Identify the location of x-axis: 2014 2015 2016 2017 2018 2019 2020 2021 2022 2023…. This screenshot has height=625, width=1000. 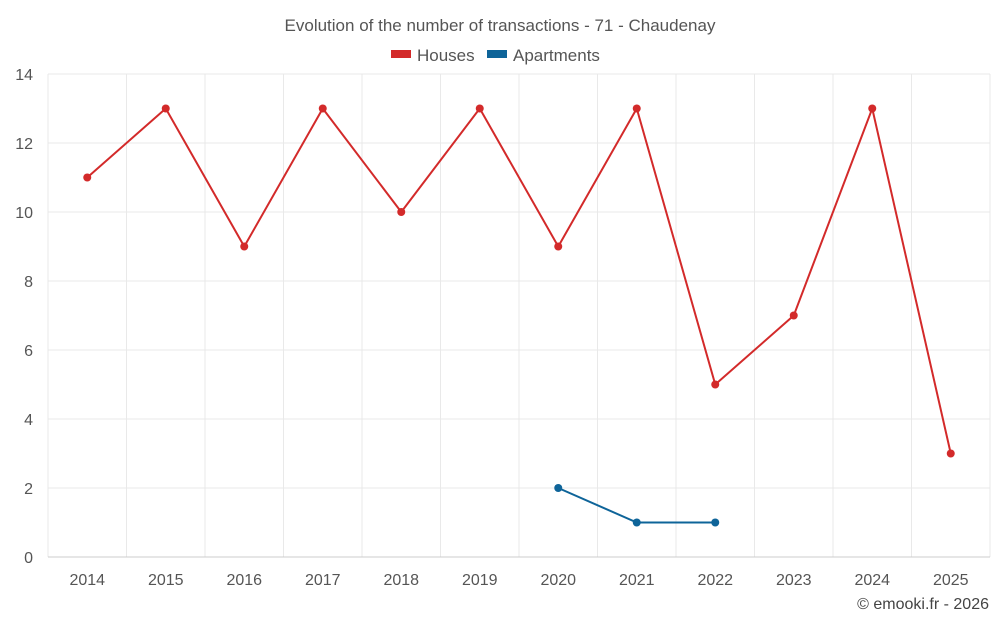
(519, 572).